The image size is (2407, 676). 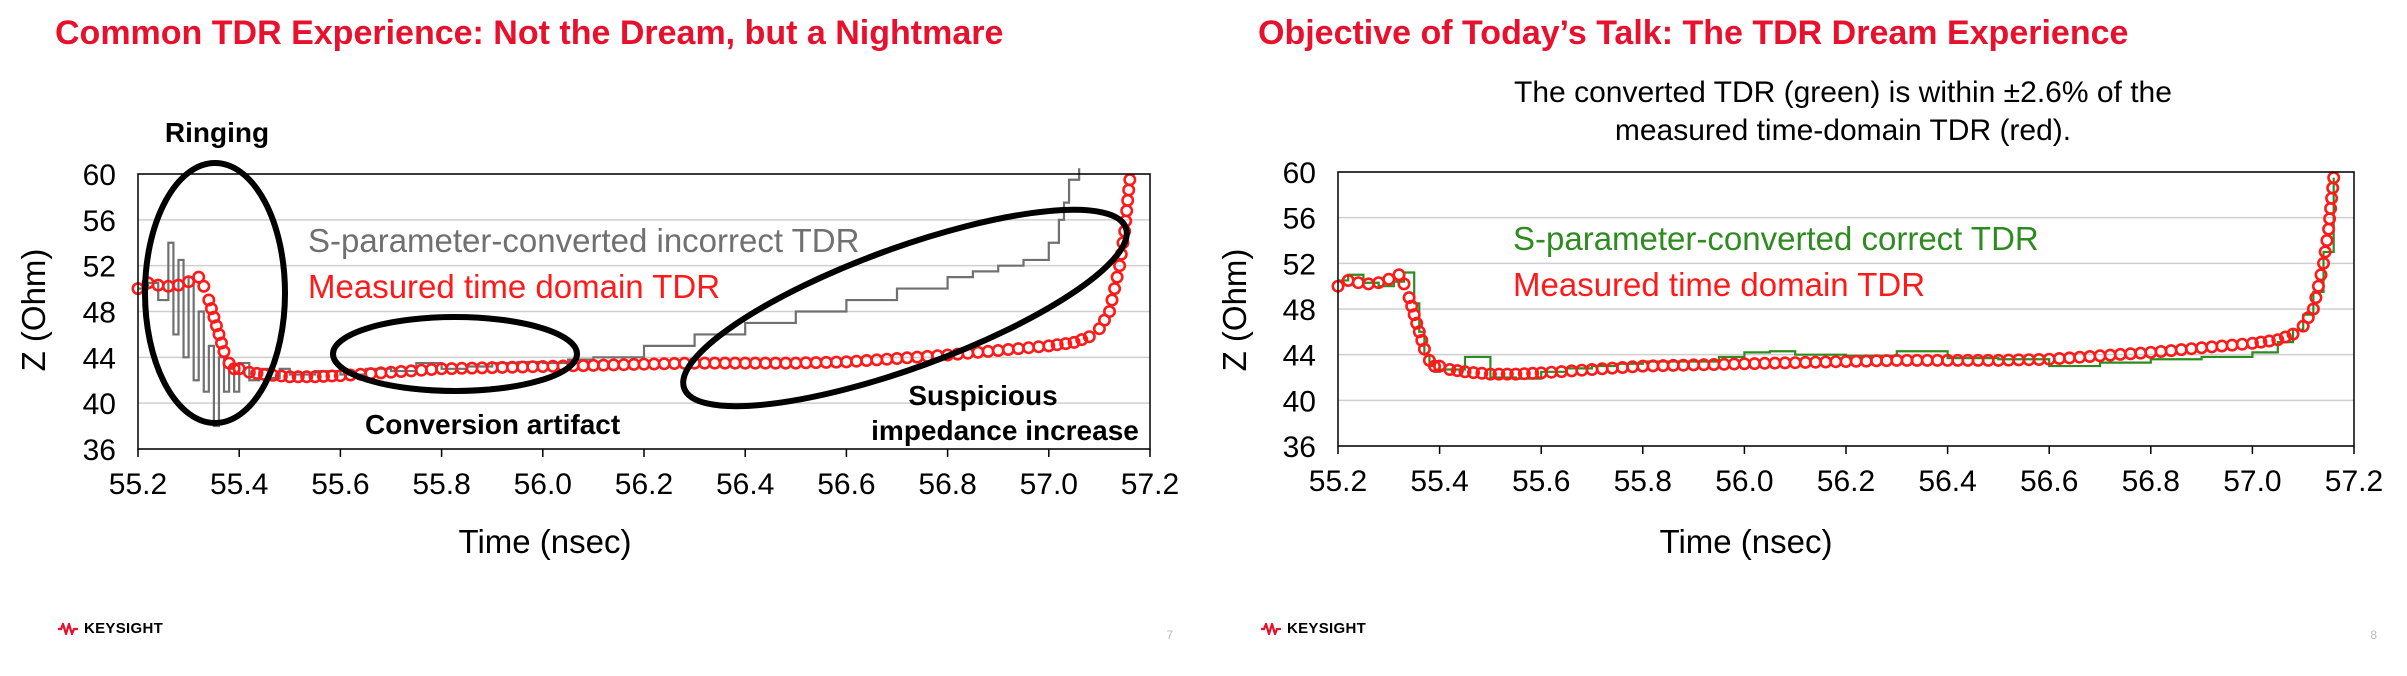 I want to click on page-number: 7, so click(x=1169, y=635).